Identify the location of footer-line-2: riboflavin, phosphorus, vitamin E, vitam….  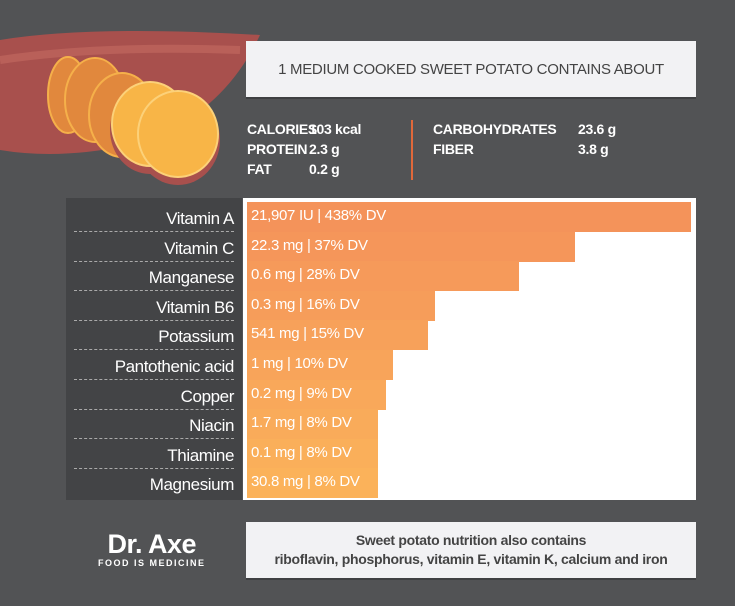
(471, 559).